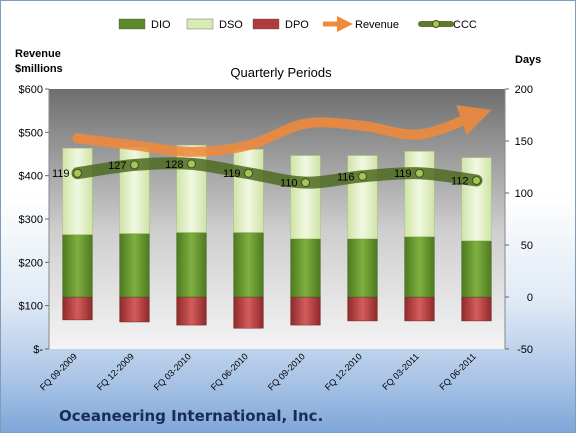  Describe the element at coordinates (524, 142) in the screenshot. I see `right-tick-label: 150` at that location.